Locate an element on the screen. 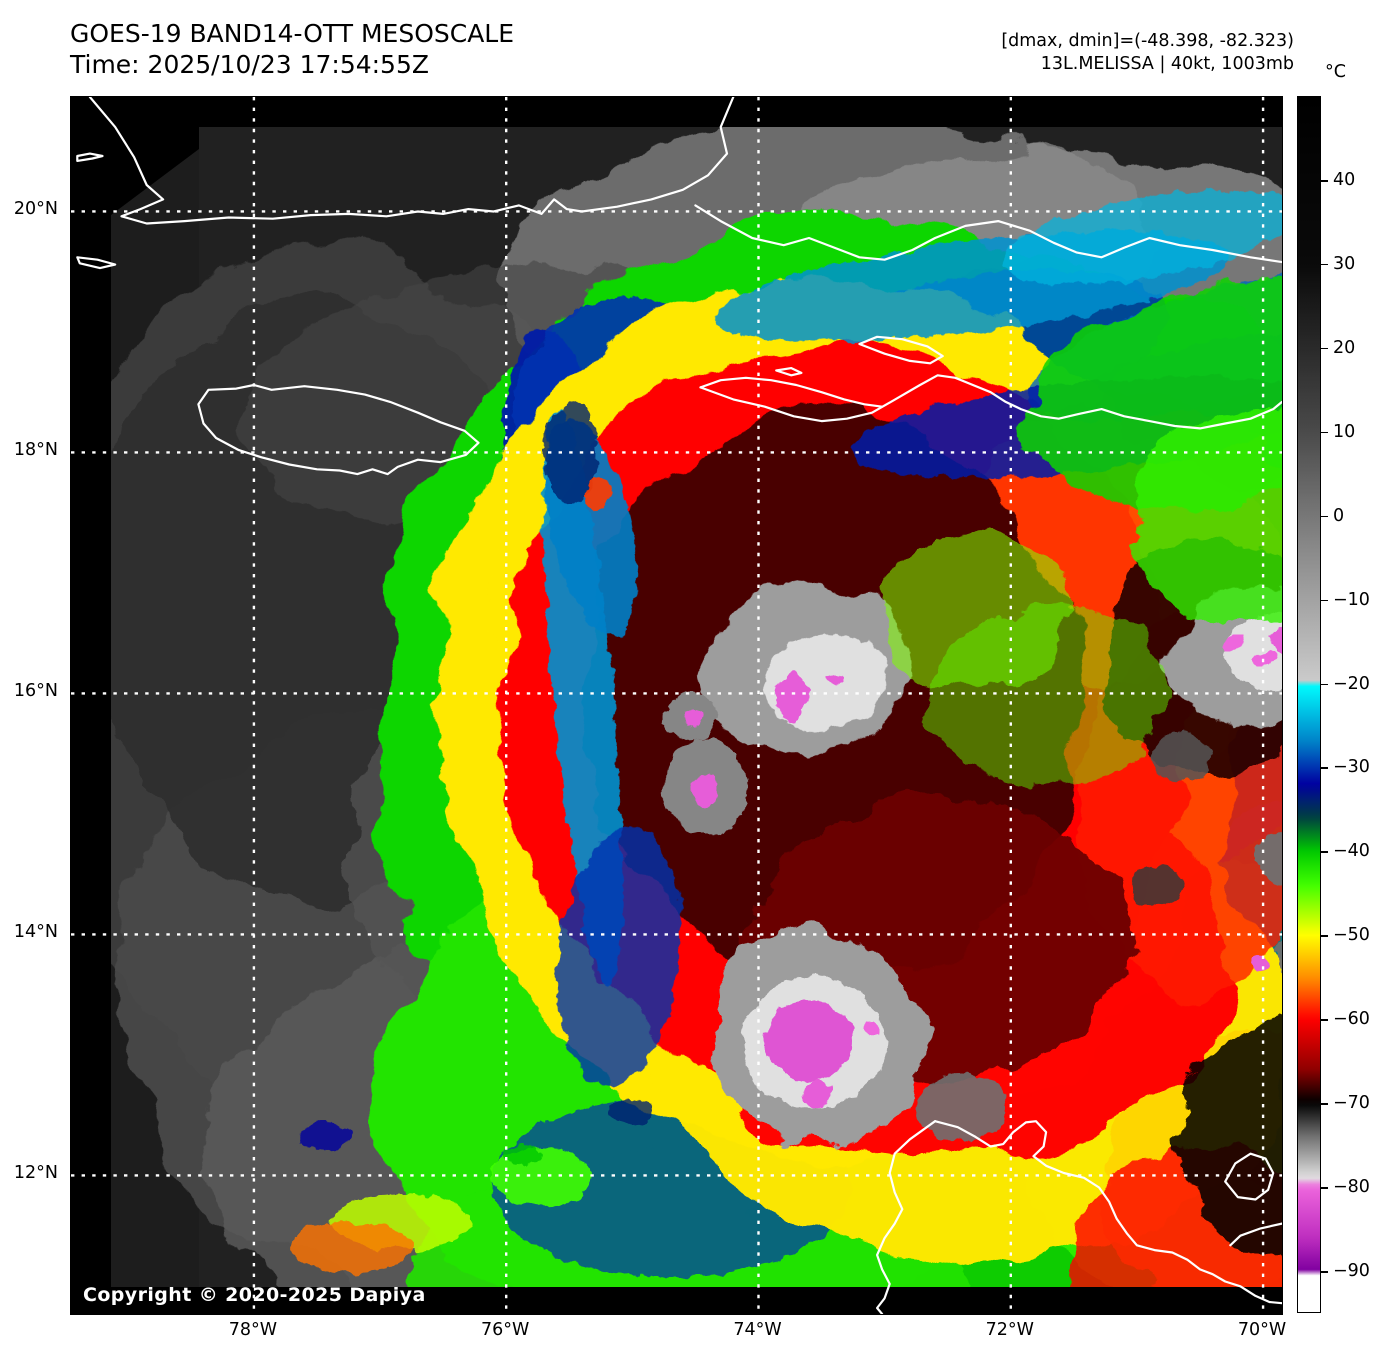 This screenshot has width=1390, height=1359. timestamp-label: Time: 2025/10/23 17:54:55Z is located at coordinates (249, 64).